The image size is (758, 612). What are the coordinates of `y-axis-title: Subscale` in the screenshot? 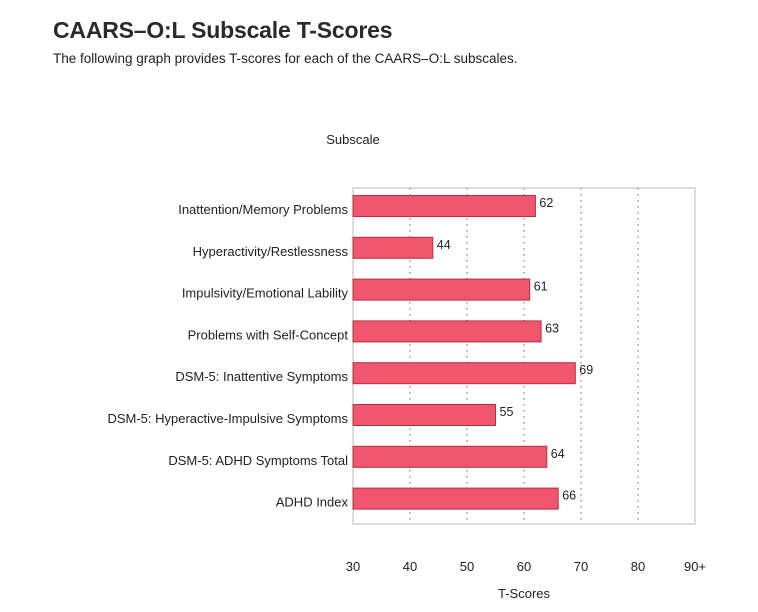 It's located at (352, 139).